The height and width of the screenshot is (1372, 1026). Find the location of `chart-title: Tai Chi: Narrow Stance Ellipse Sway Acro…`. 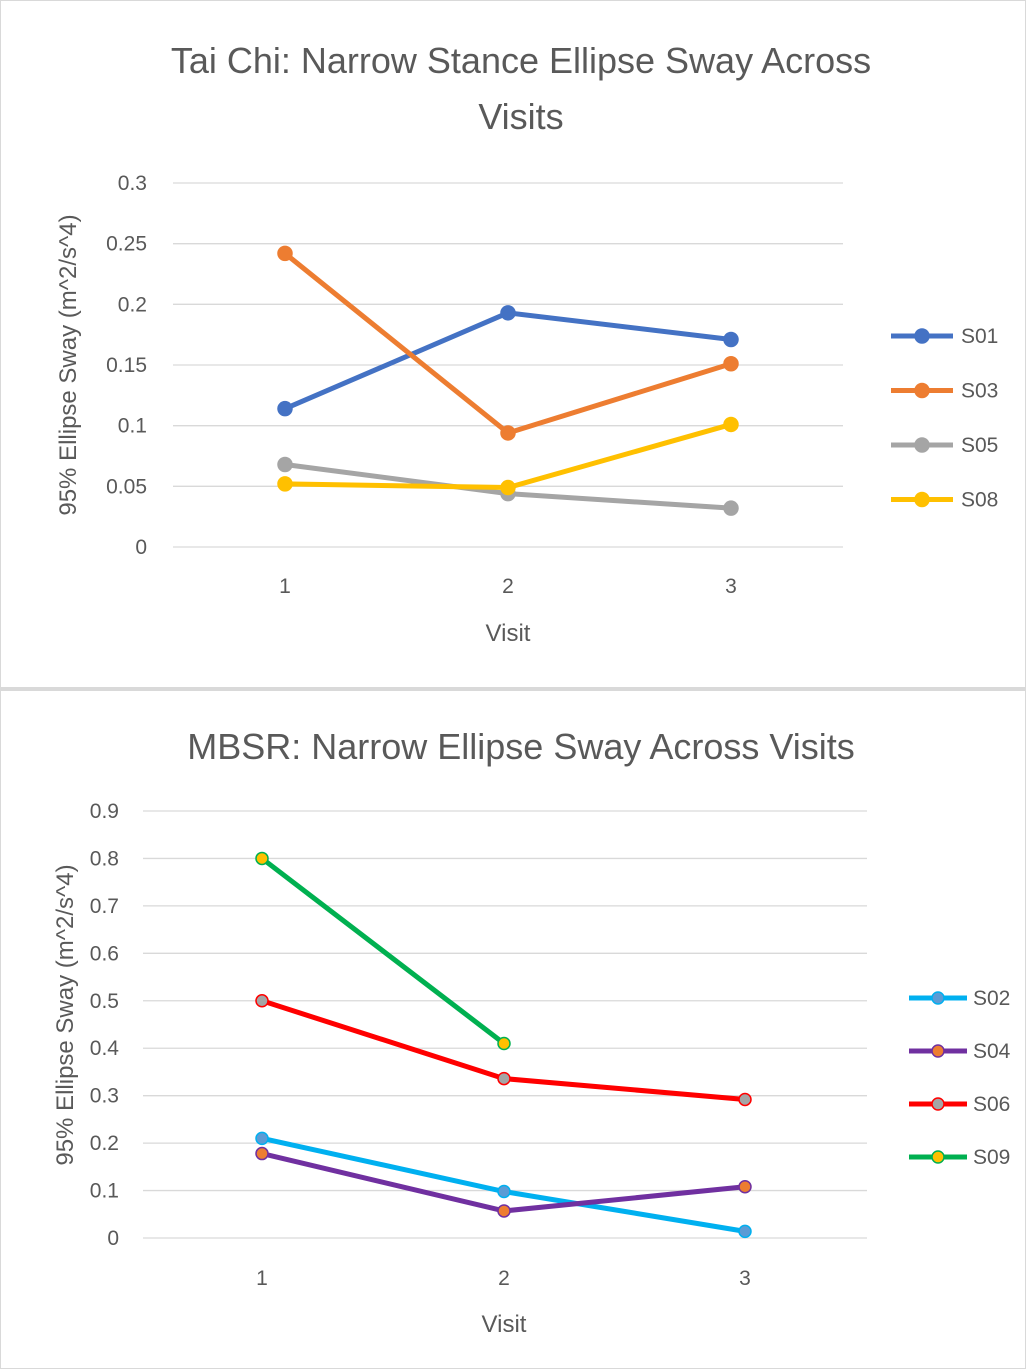

chart-title: Tai Chi: Narrow Stance Ellipse Sway Acro… is located at coordinates (521, 60).